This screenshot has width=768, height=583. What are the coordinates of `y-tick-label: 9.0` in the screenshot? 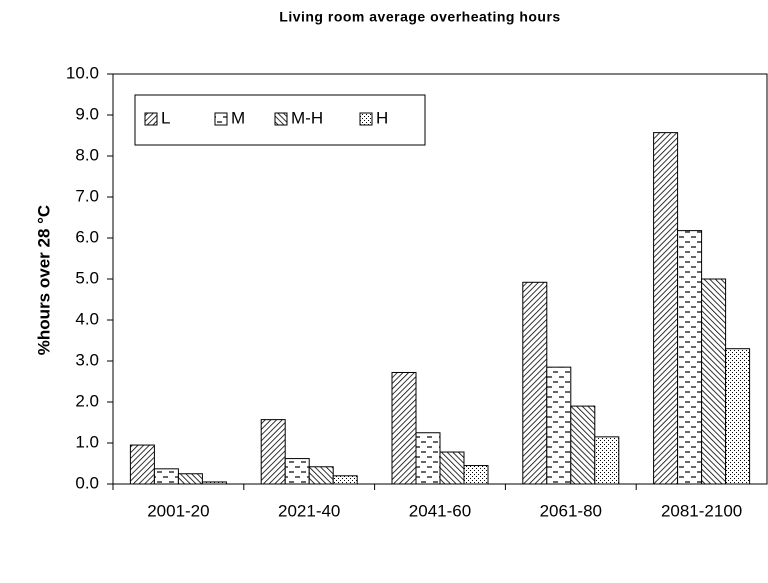 It's located at (87, 113).